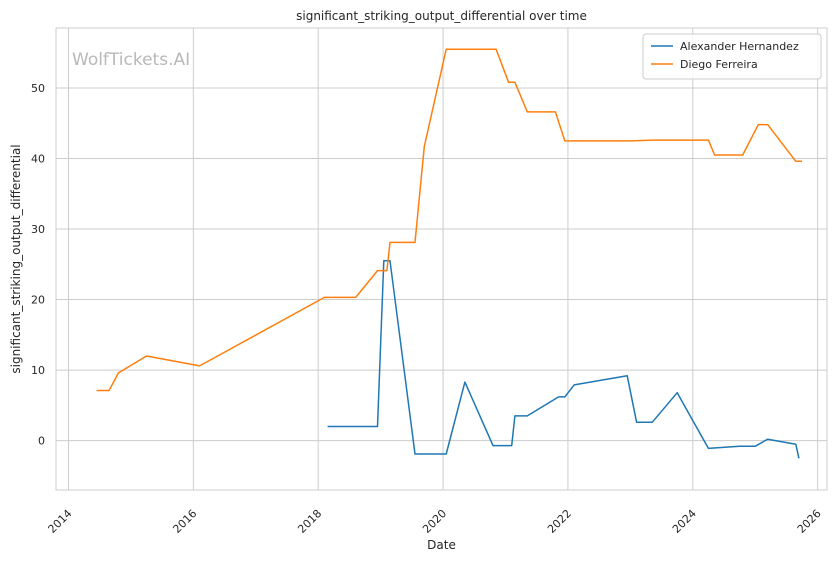  Describe the element at coordinates (739, 46) in the screenshot. I see `legend-label: Alexander Hernandez` at that location.